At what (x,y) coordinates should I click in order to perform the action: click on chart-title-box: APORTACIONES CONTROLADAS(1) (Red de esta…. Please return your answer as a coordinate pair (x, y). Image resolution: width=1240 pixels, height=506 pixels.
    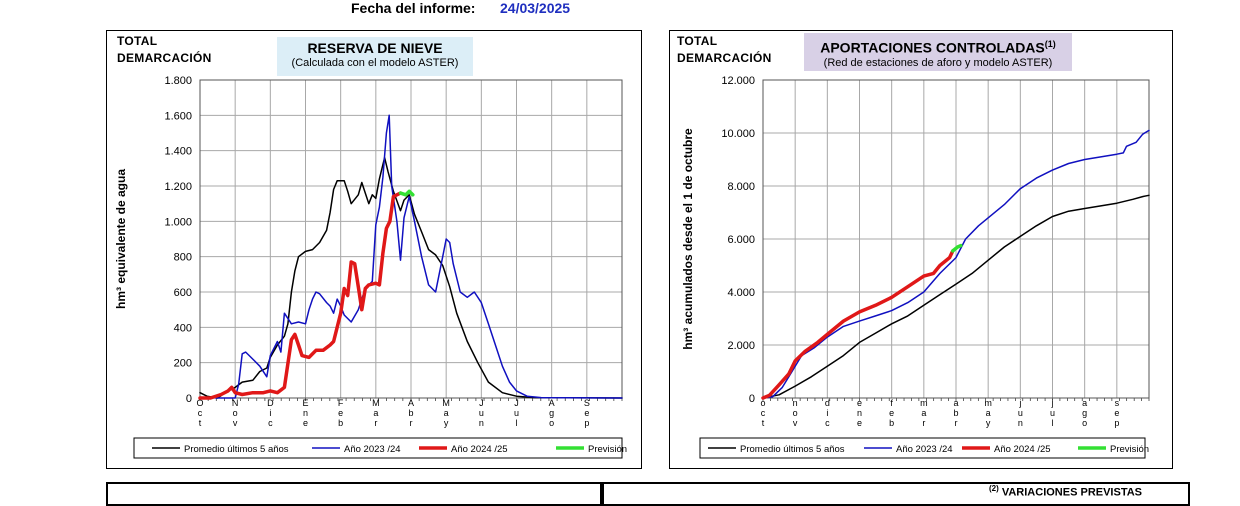
    Looking at the image, I should click on (938, 52).